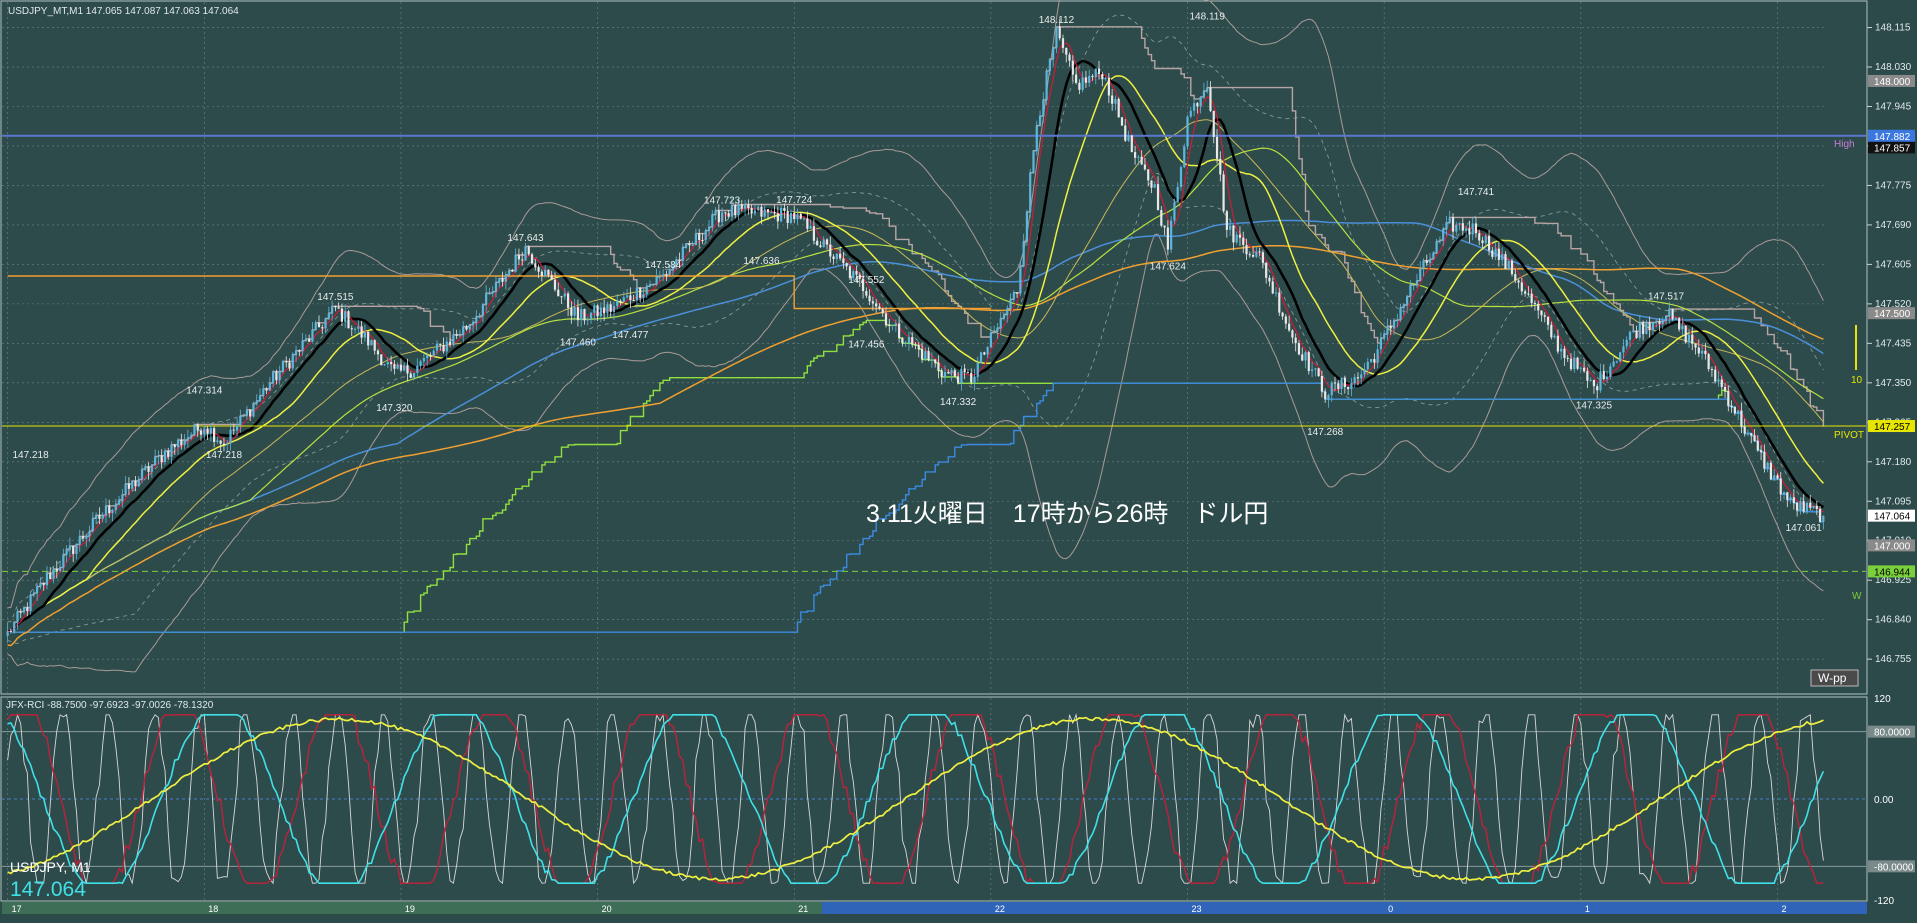 The image size is (1917, 923). I want to click on time-axis-bar, so click(412, 908).